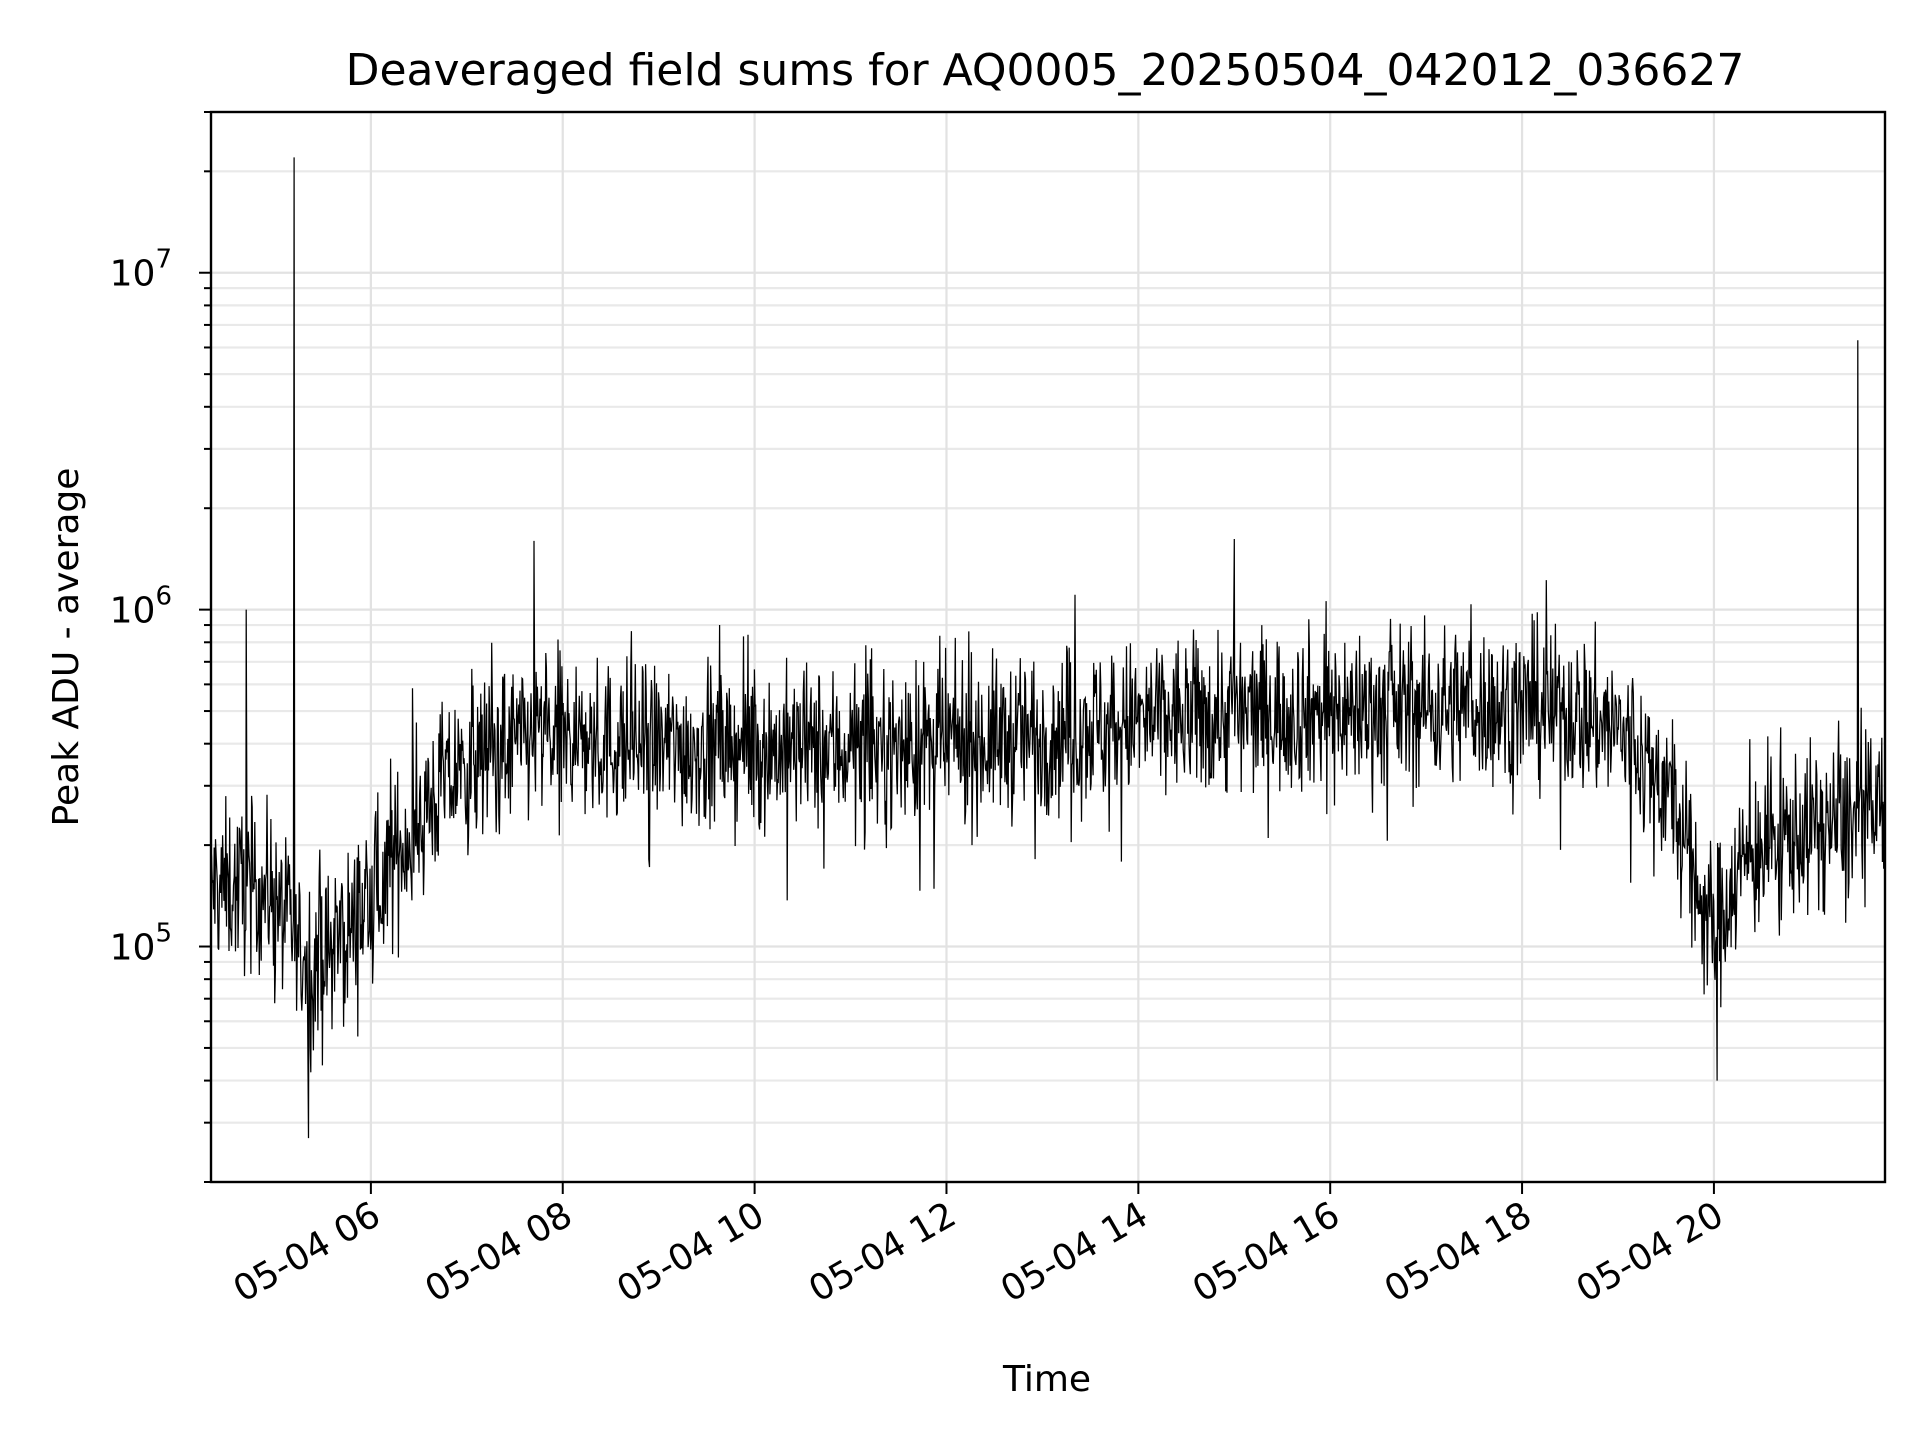 The image size is (1920, 1440). Describe the element at coordinates (1046, 1379) in the screenshot. I see `x-axis-label: Time` at that location.